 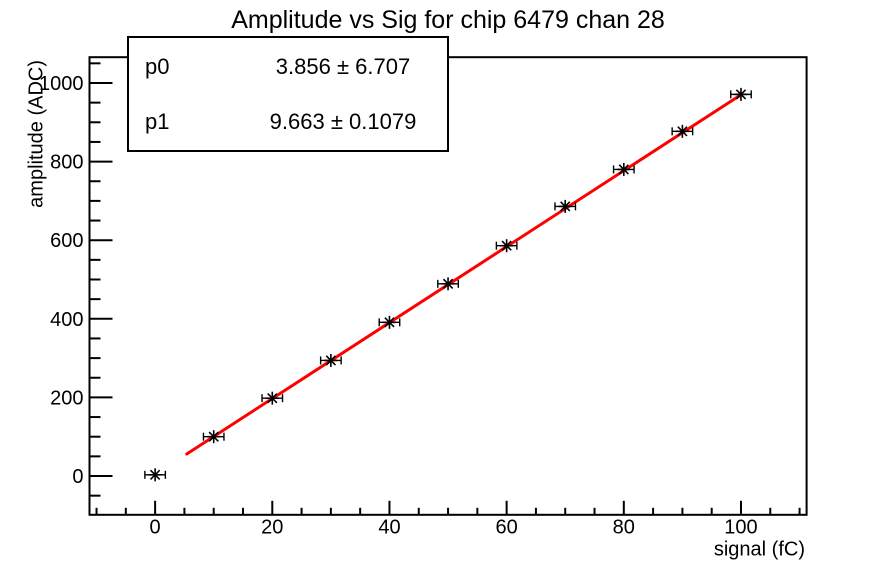 I want to click on x-tick-label: 80, so click(x=624, y=528).